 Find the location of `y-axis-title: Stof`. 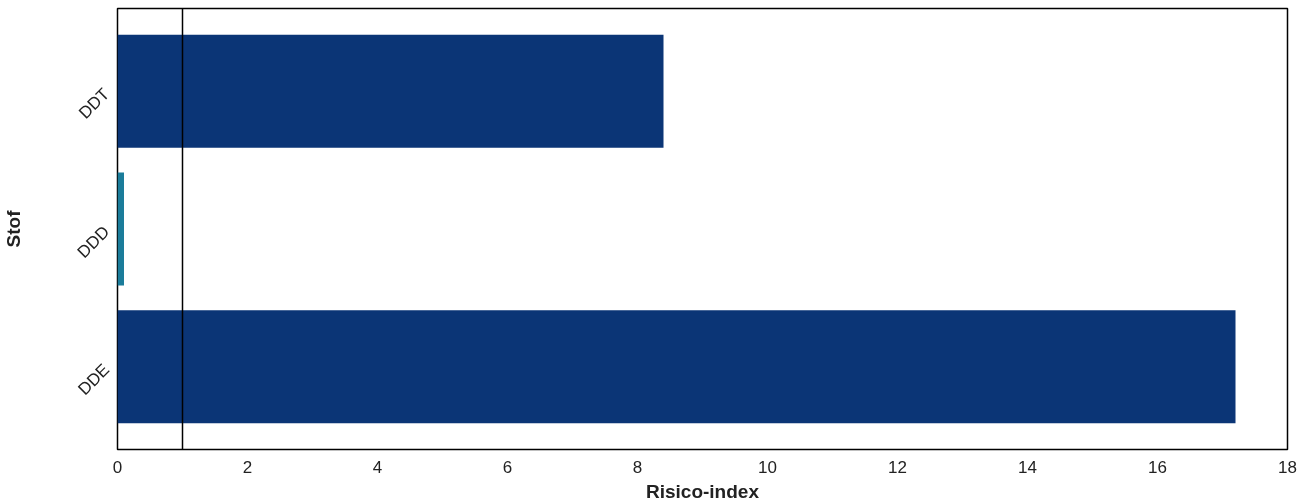

y-axis-title: Stof is located at coordinates (14, 228).